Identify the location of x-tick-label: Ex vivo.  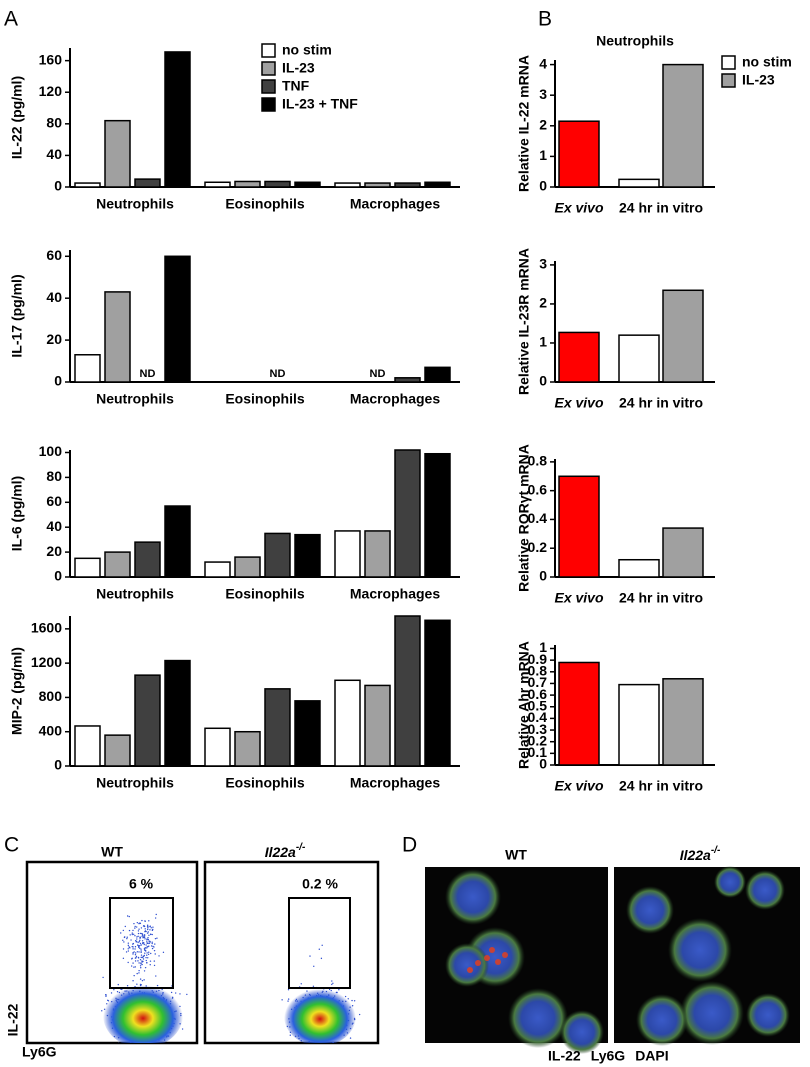
(578, 403).